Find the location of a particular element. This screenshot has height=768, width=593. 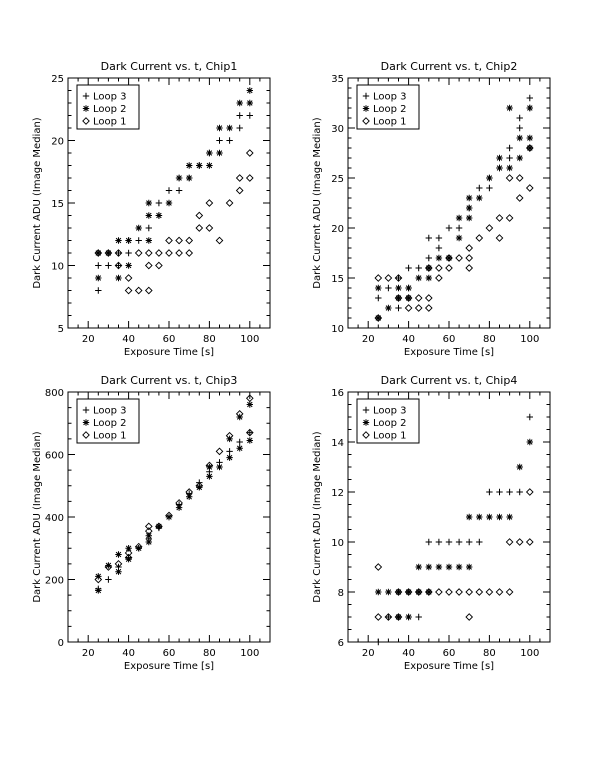

y-tick-label: 30 is located at coordinates (337, 129).